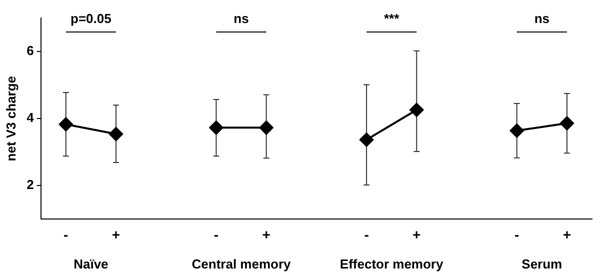 This screenshot has height=276, width=600. What do you see at coordinates (30, 184) in the screenshot?
I see `y-tick-label: 2` at bounding box center [30, 184].